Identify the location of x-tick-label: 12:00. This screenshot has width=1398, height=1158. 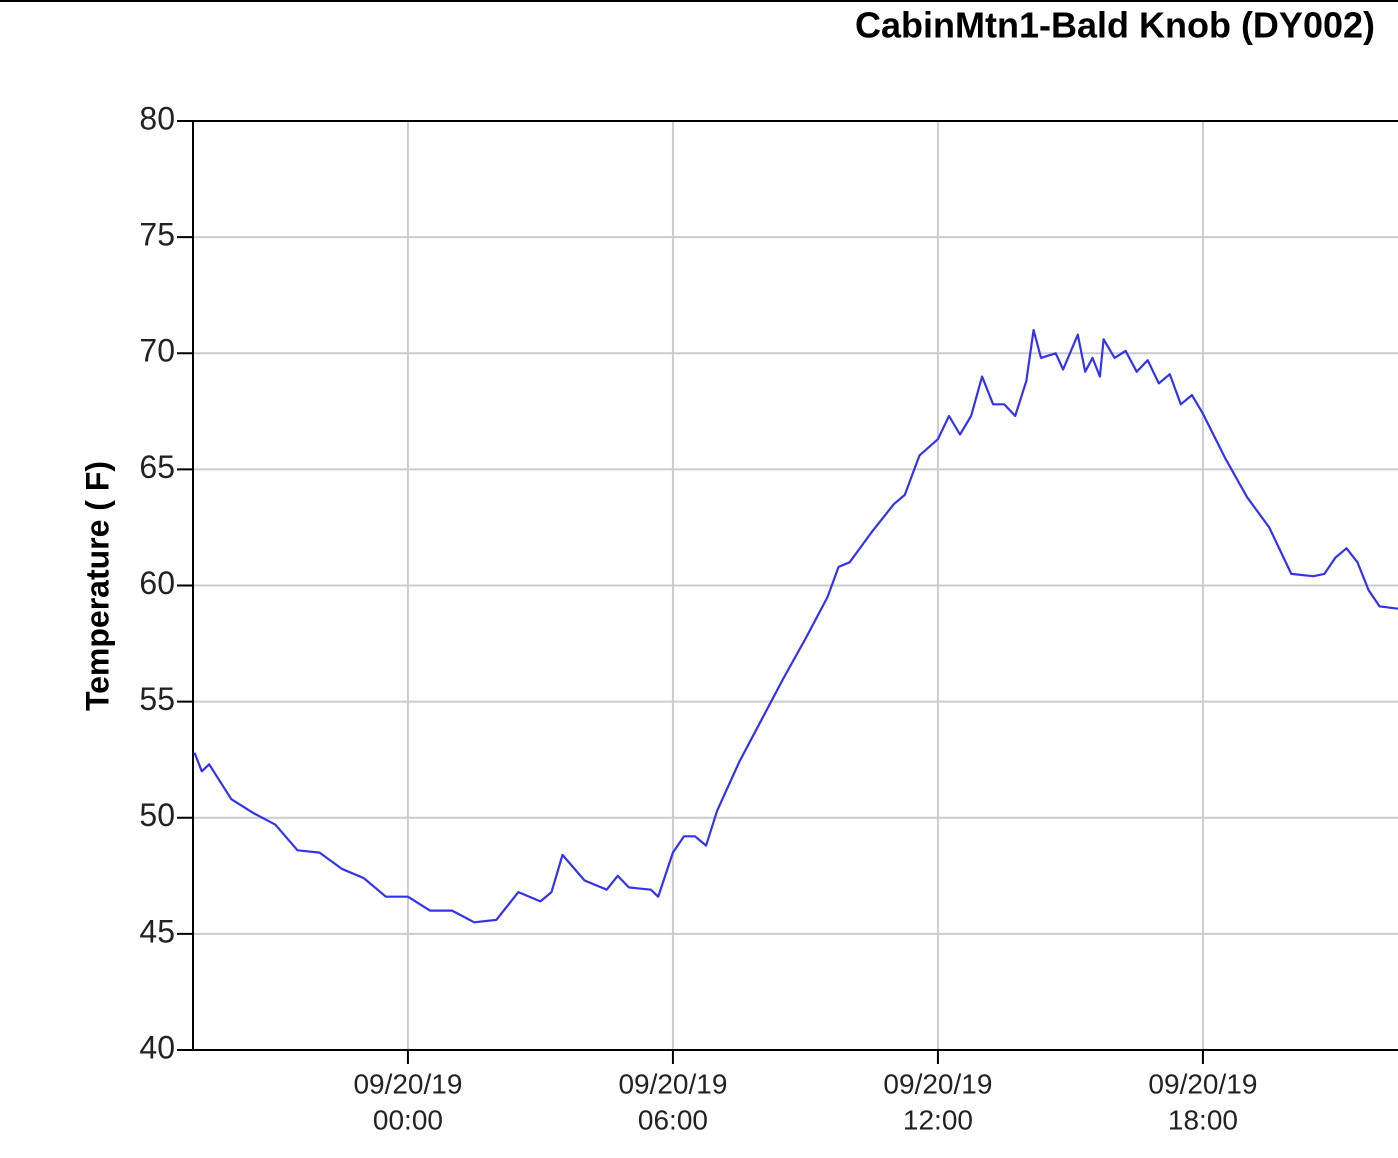
(938, 1119).